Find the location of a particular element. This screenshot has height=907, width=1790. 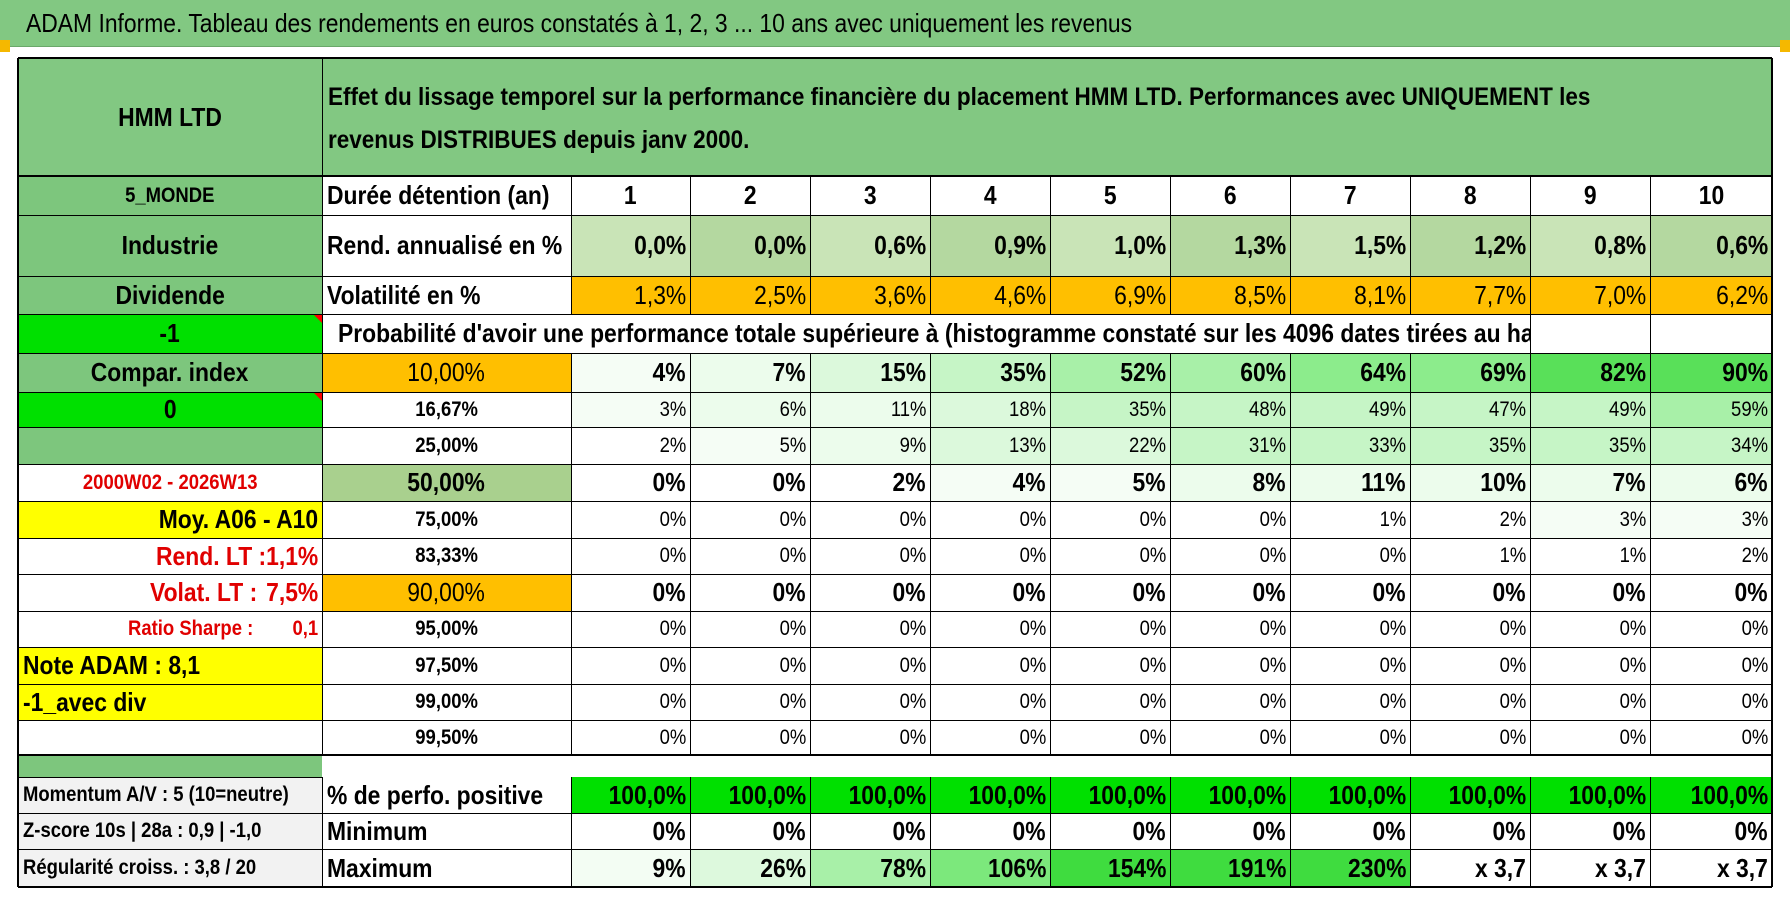

rend-value-text: 1,5% is located at coordinates (1379, 245).